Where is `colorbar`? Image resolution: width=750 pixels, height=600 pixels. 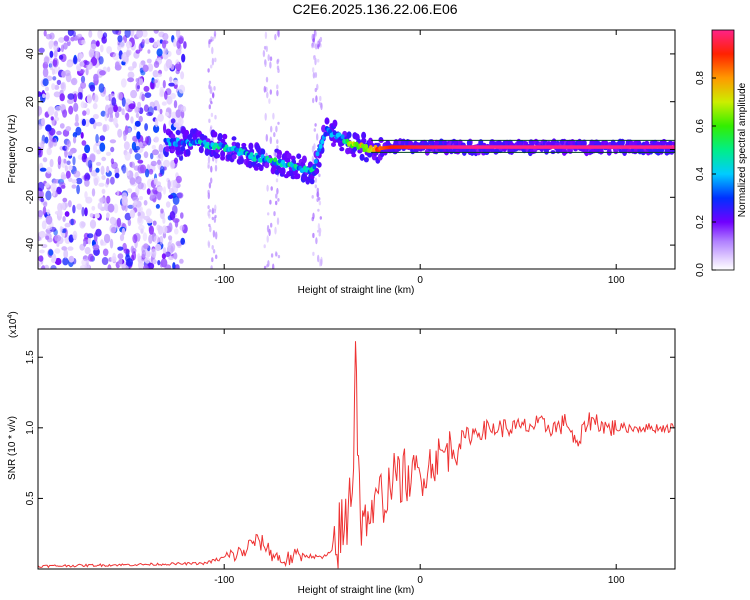 colorbar is located at coordinates (723, 150).